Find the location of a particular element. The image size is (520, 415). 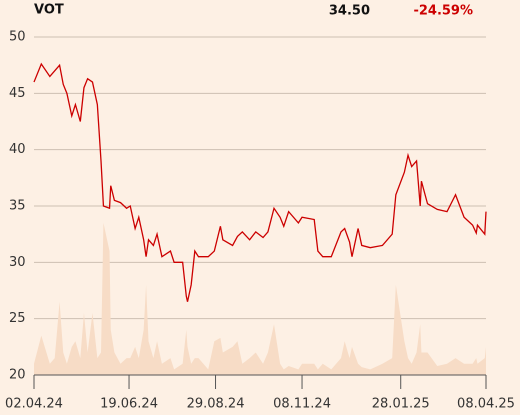

x-tick-label: 08.11.24 is located at coordinates (302, 404).